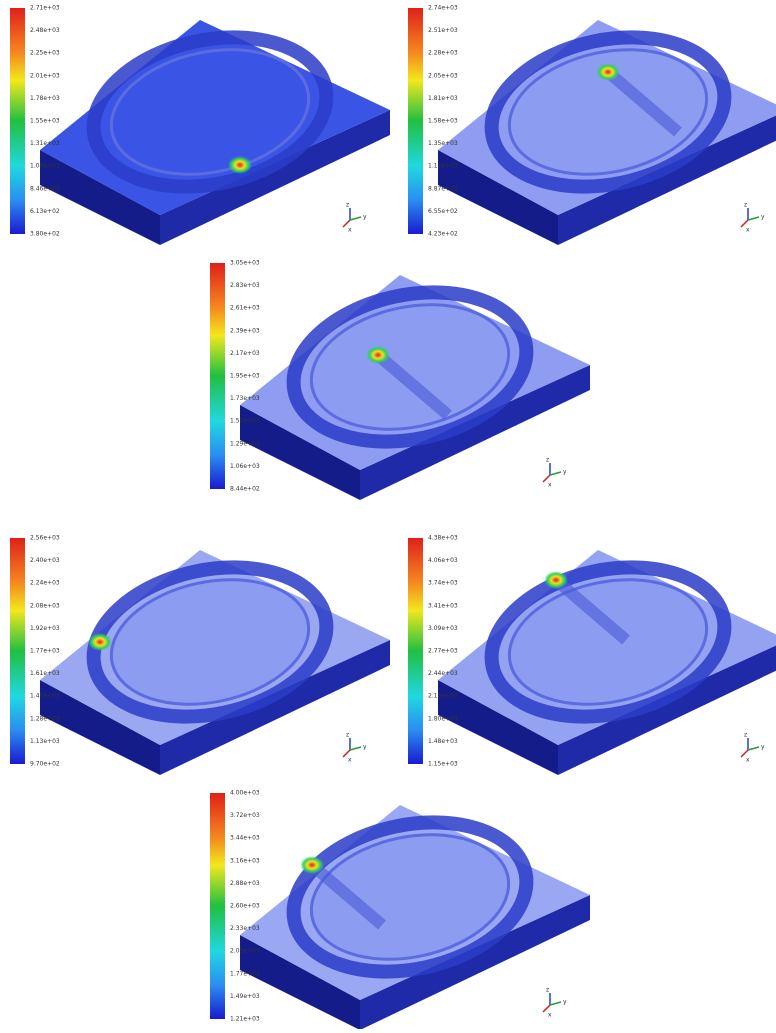 The image size is (776, 1033). Describe the element at coordinates (443, 764) in the screenshot. I see `colorbar-label: 1.15e+03` at that location.